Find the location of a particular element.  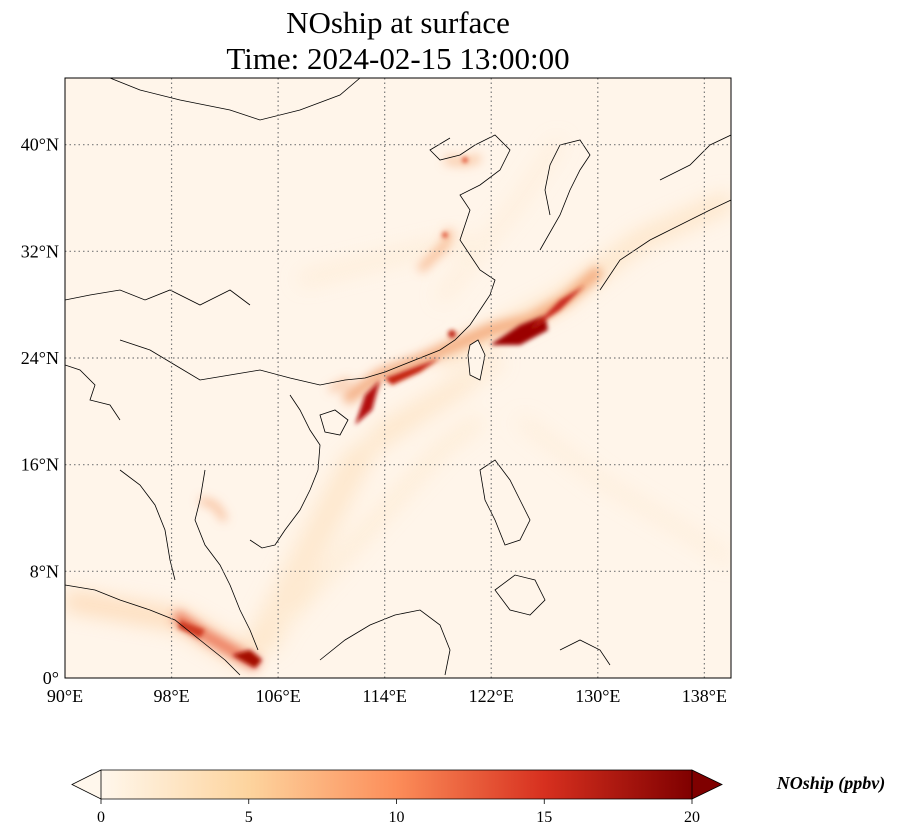

lon-tick-label: 114°E is located at coordinates (384, 696).